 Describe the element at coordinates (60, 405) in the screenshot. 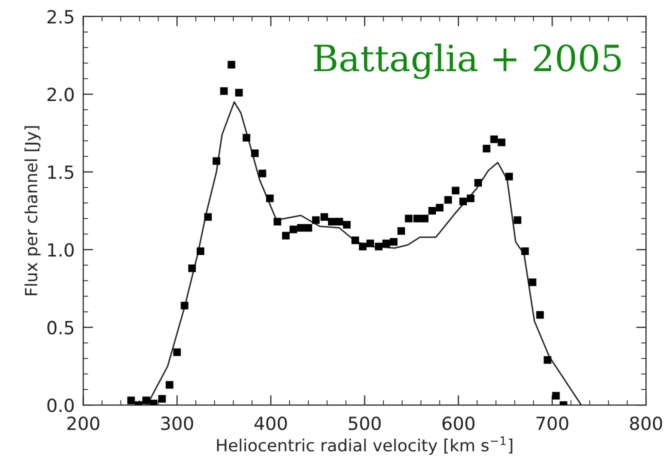

I see `y-tick-label: 0.0` at that location.